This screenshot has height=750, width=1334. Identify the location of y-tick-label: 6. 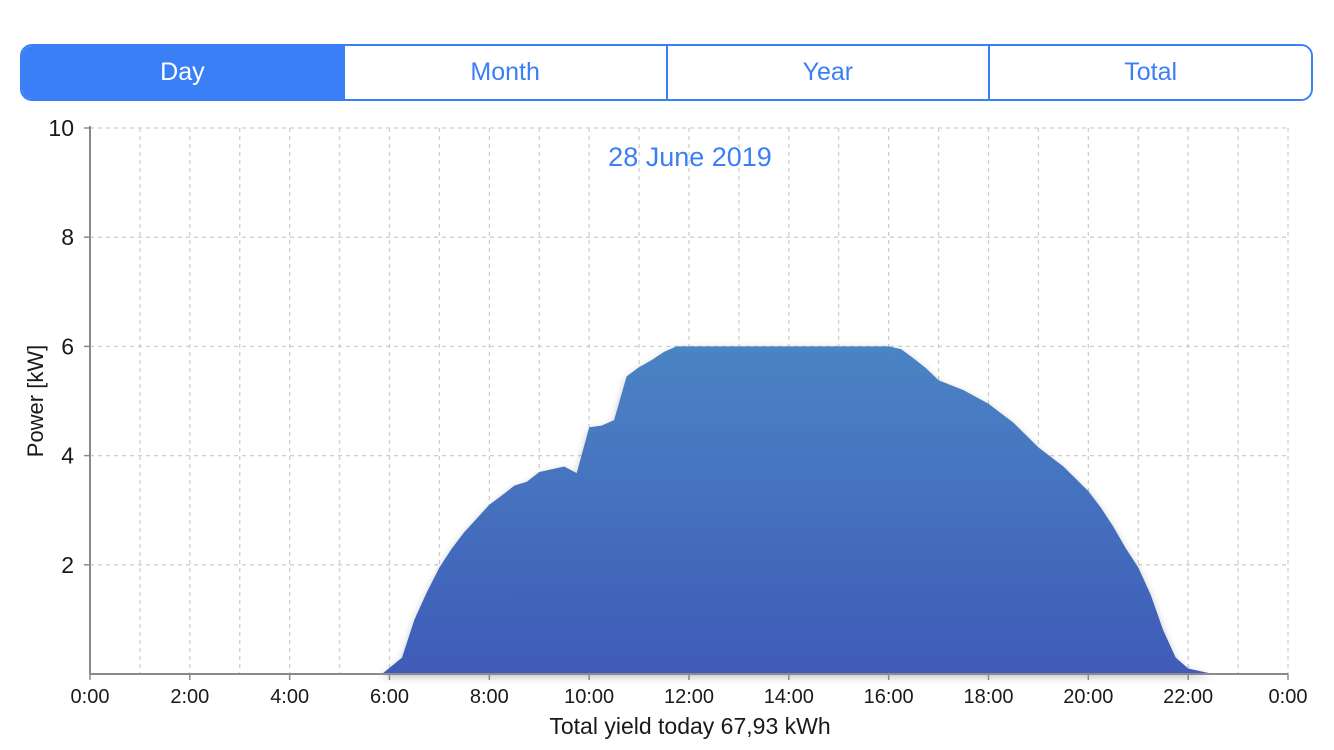
(67, 346).